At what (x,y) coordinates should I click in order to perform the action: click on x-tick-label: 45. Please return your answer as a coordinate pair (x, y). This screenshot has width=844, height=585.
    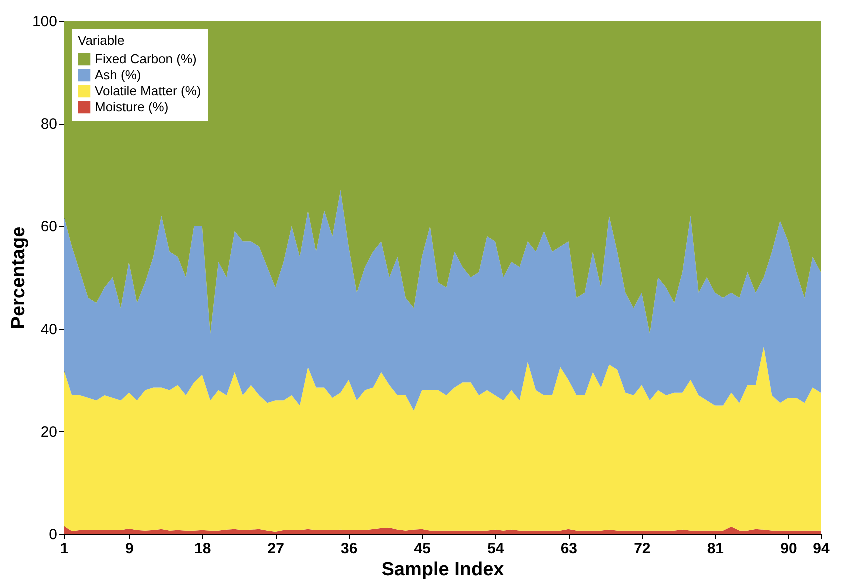
    Looking at the image, I should click on (422, 549).